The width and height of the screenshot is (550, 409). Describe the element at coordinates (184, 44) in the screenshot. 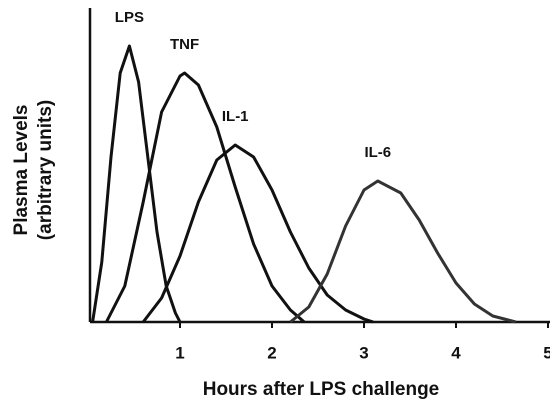

I see `series-label: TNF` at that location.